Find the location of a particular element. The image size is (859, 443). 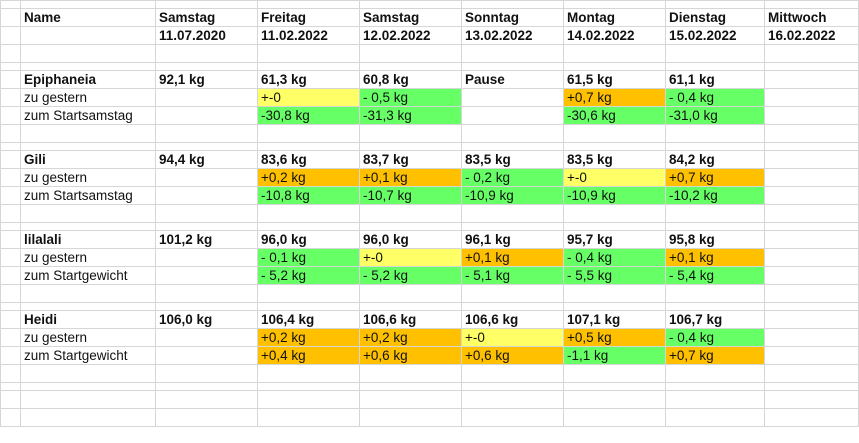

diff-cell: -30,8 kg is located at coordinates (308, 115).